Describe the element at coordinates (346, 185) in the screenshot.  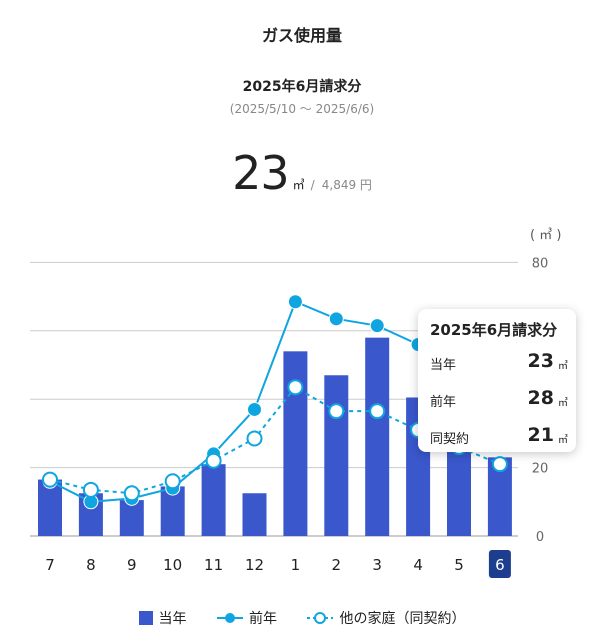
I see `usage-price: 4,849 円` at that location.